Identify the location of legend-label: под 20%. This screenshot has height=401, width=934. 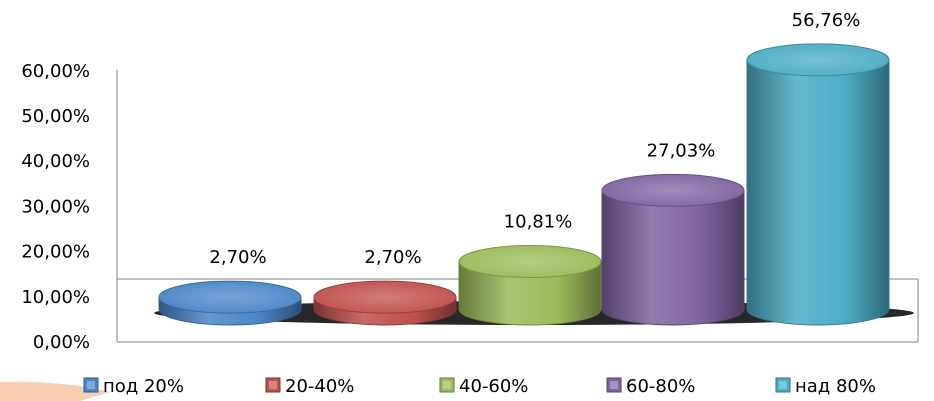
(143, 386).